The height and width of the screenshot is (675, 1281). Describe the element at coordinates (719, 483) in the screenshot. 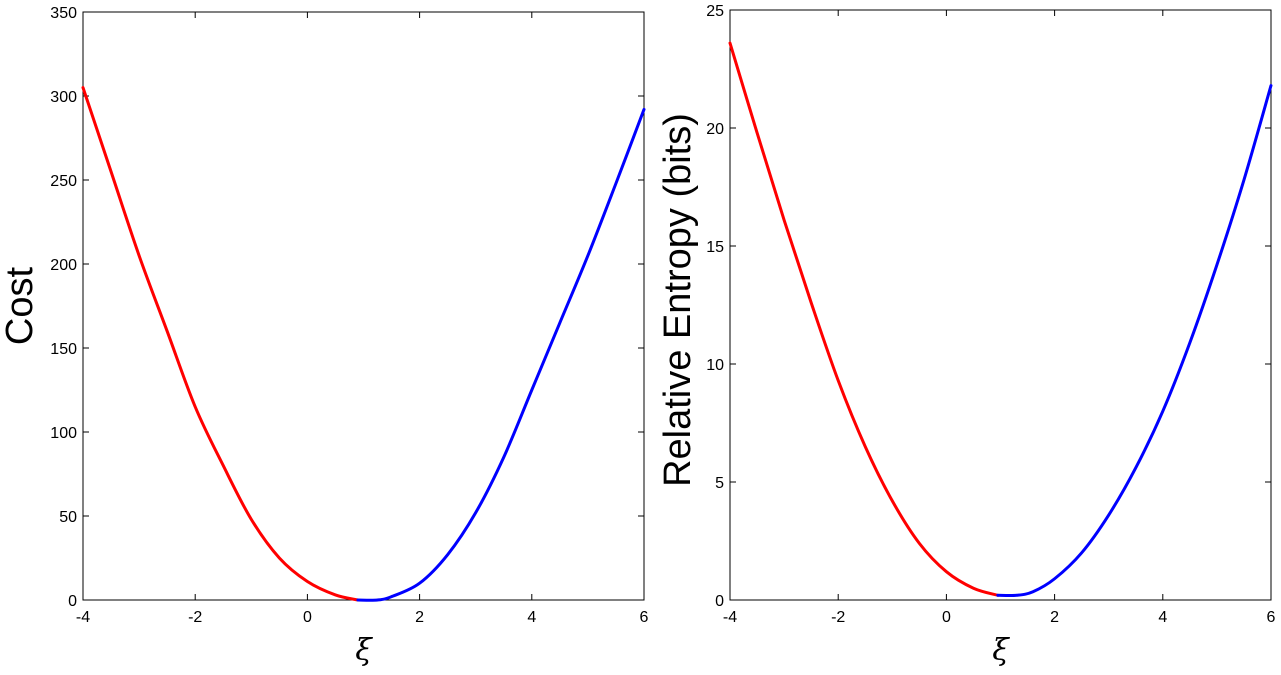

I see `y-tick-label: 5` at that location.